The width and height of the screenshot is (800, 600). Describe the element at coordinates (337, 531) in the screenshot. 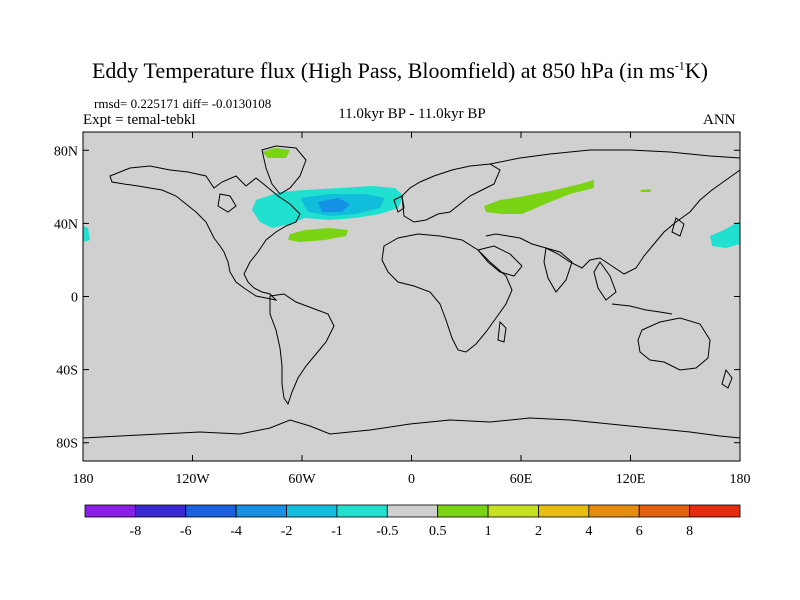

I see `colorbar-label: -1` at that location.